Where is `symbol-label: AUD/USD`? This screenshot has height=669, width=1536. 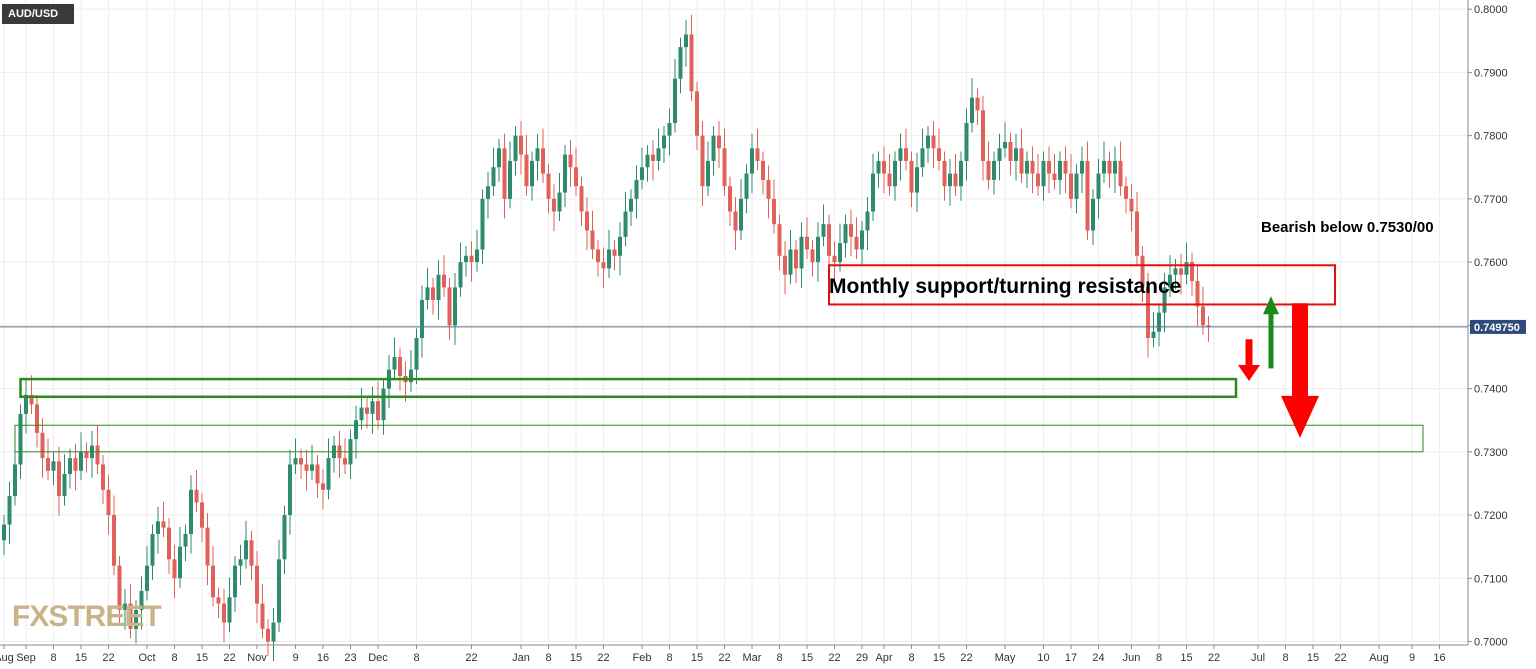 symbol-label: AUD/USD is located at coordinates (38, 14).